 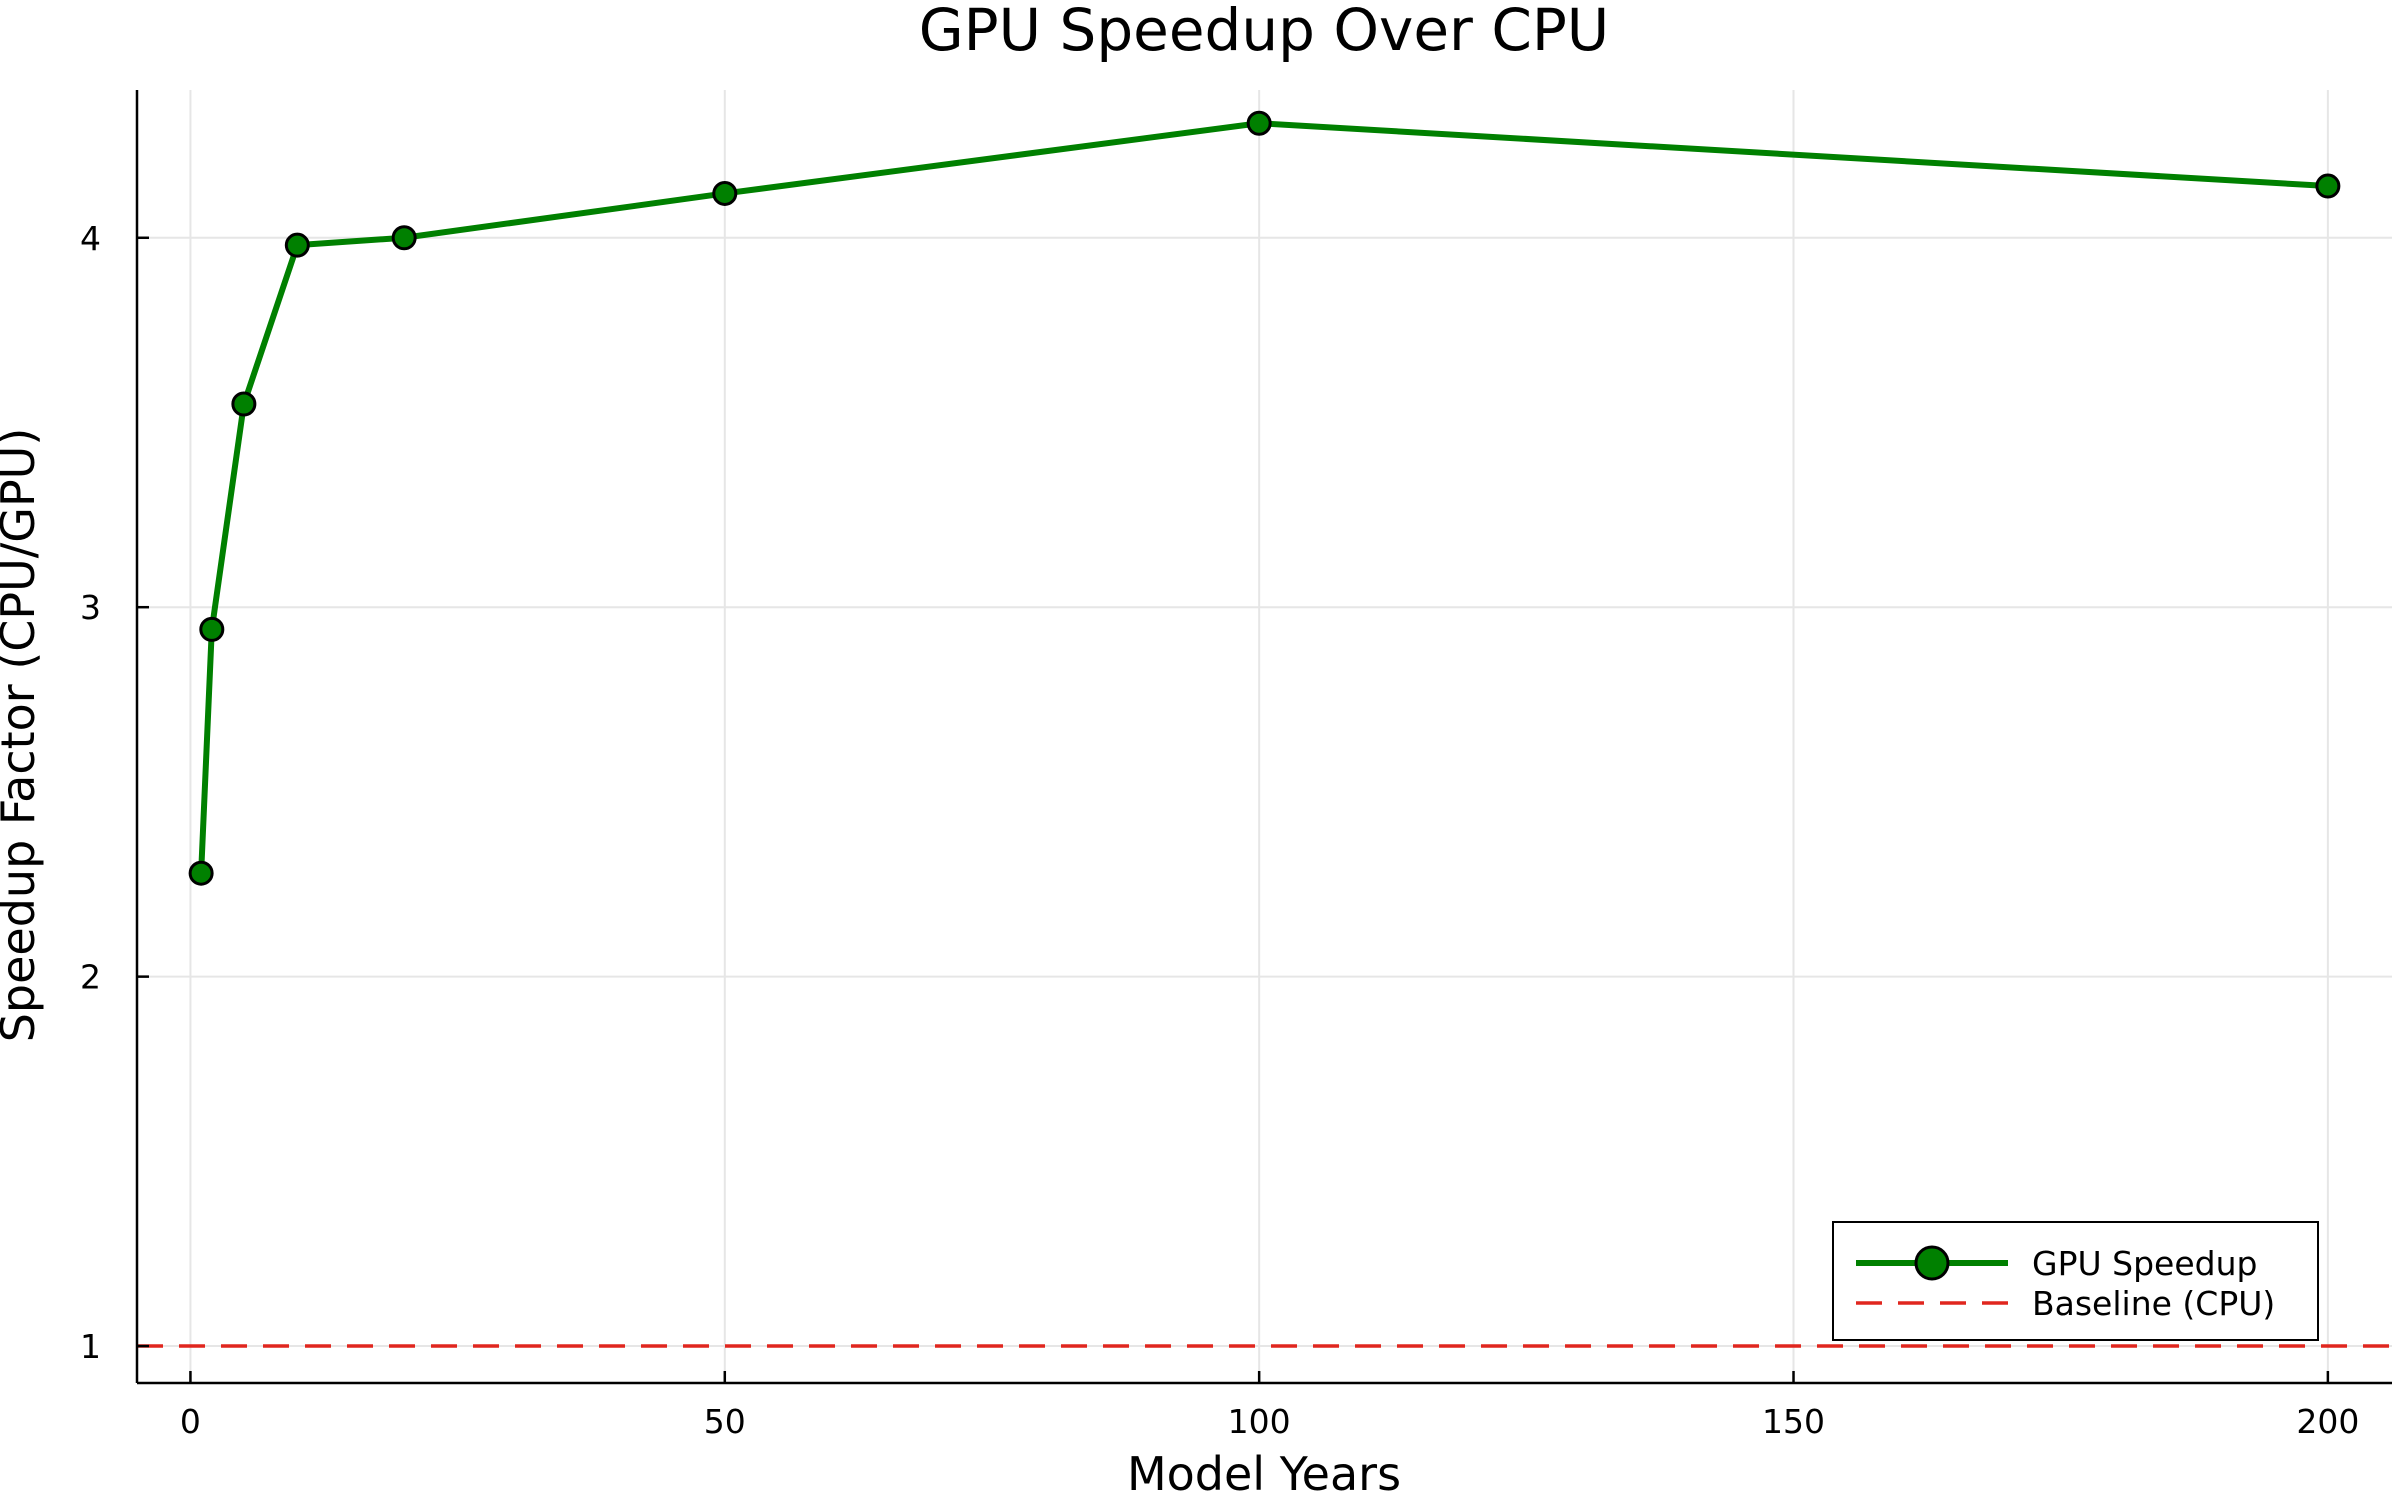 What do you see at coordinates (2144, 1263) in the screenshot?
I see `legend-gpu-label: GPU Speedup` at bounding box center [2144, 1263].